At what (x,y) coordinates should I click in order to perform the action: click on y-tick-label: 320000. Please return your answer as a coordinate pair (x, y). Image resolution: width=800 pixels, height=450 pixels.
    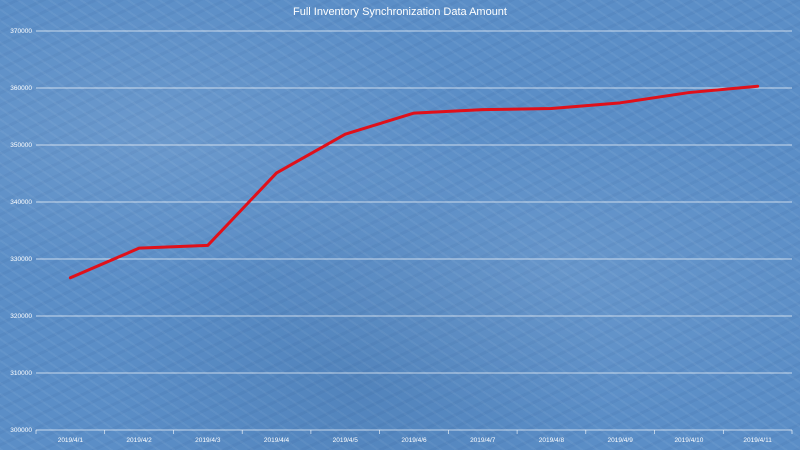
    Looking at the image, I should click on (21, 316).